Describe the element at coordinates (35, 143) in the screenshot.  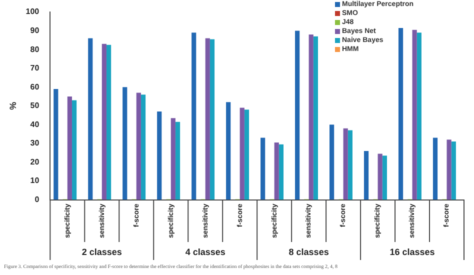
I see `y-tick-label: 30` at that location.